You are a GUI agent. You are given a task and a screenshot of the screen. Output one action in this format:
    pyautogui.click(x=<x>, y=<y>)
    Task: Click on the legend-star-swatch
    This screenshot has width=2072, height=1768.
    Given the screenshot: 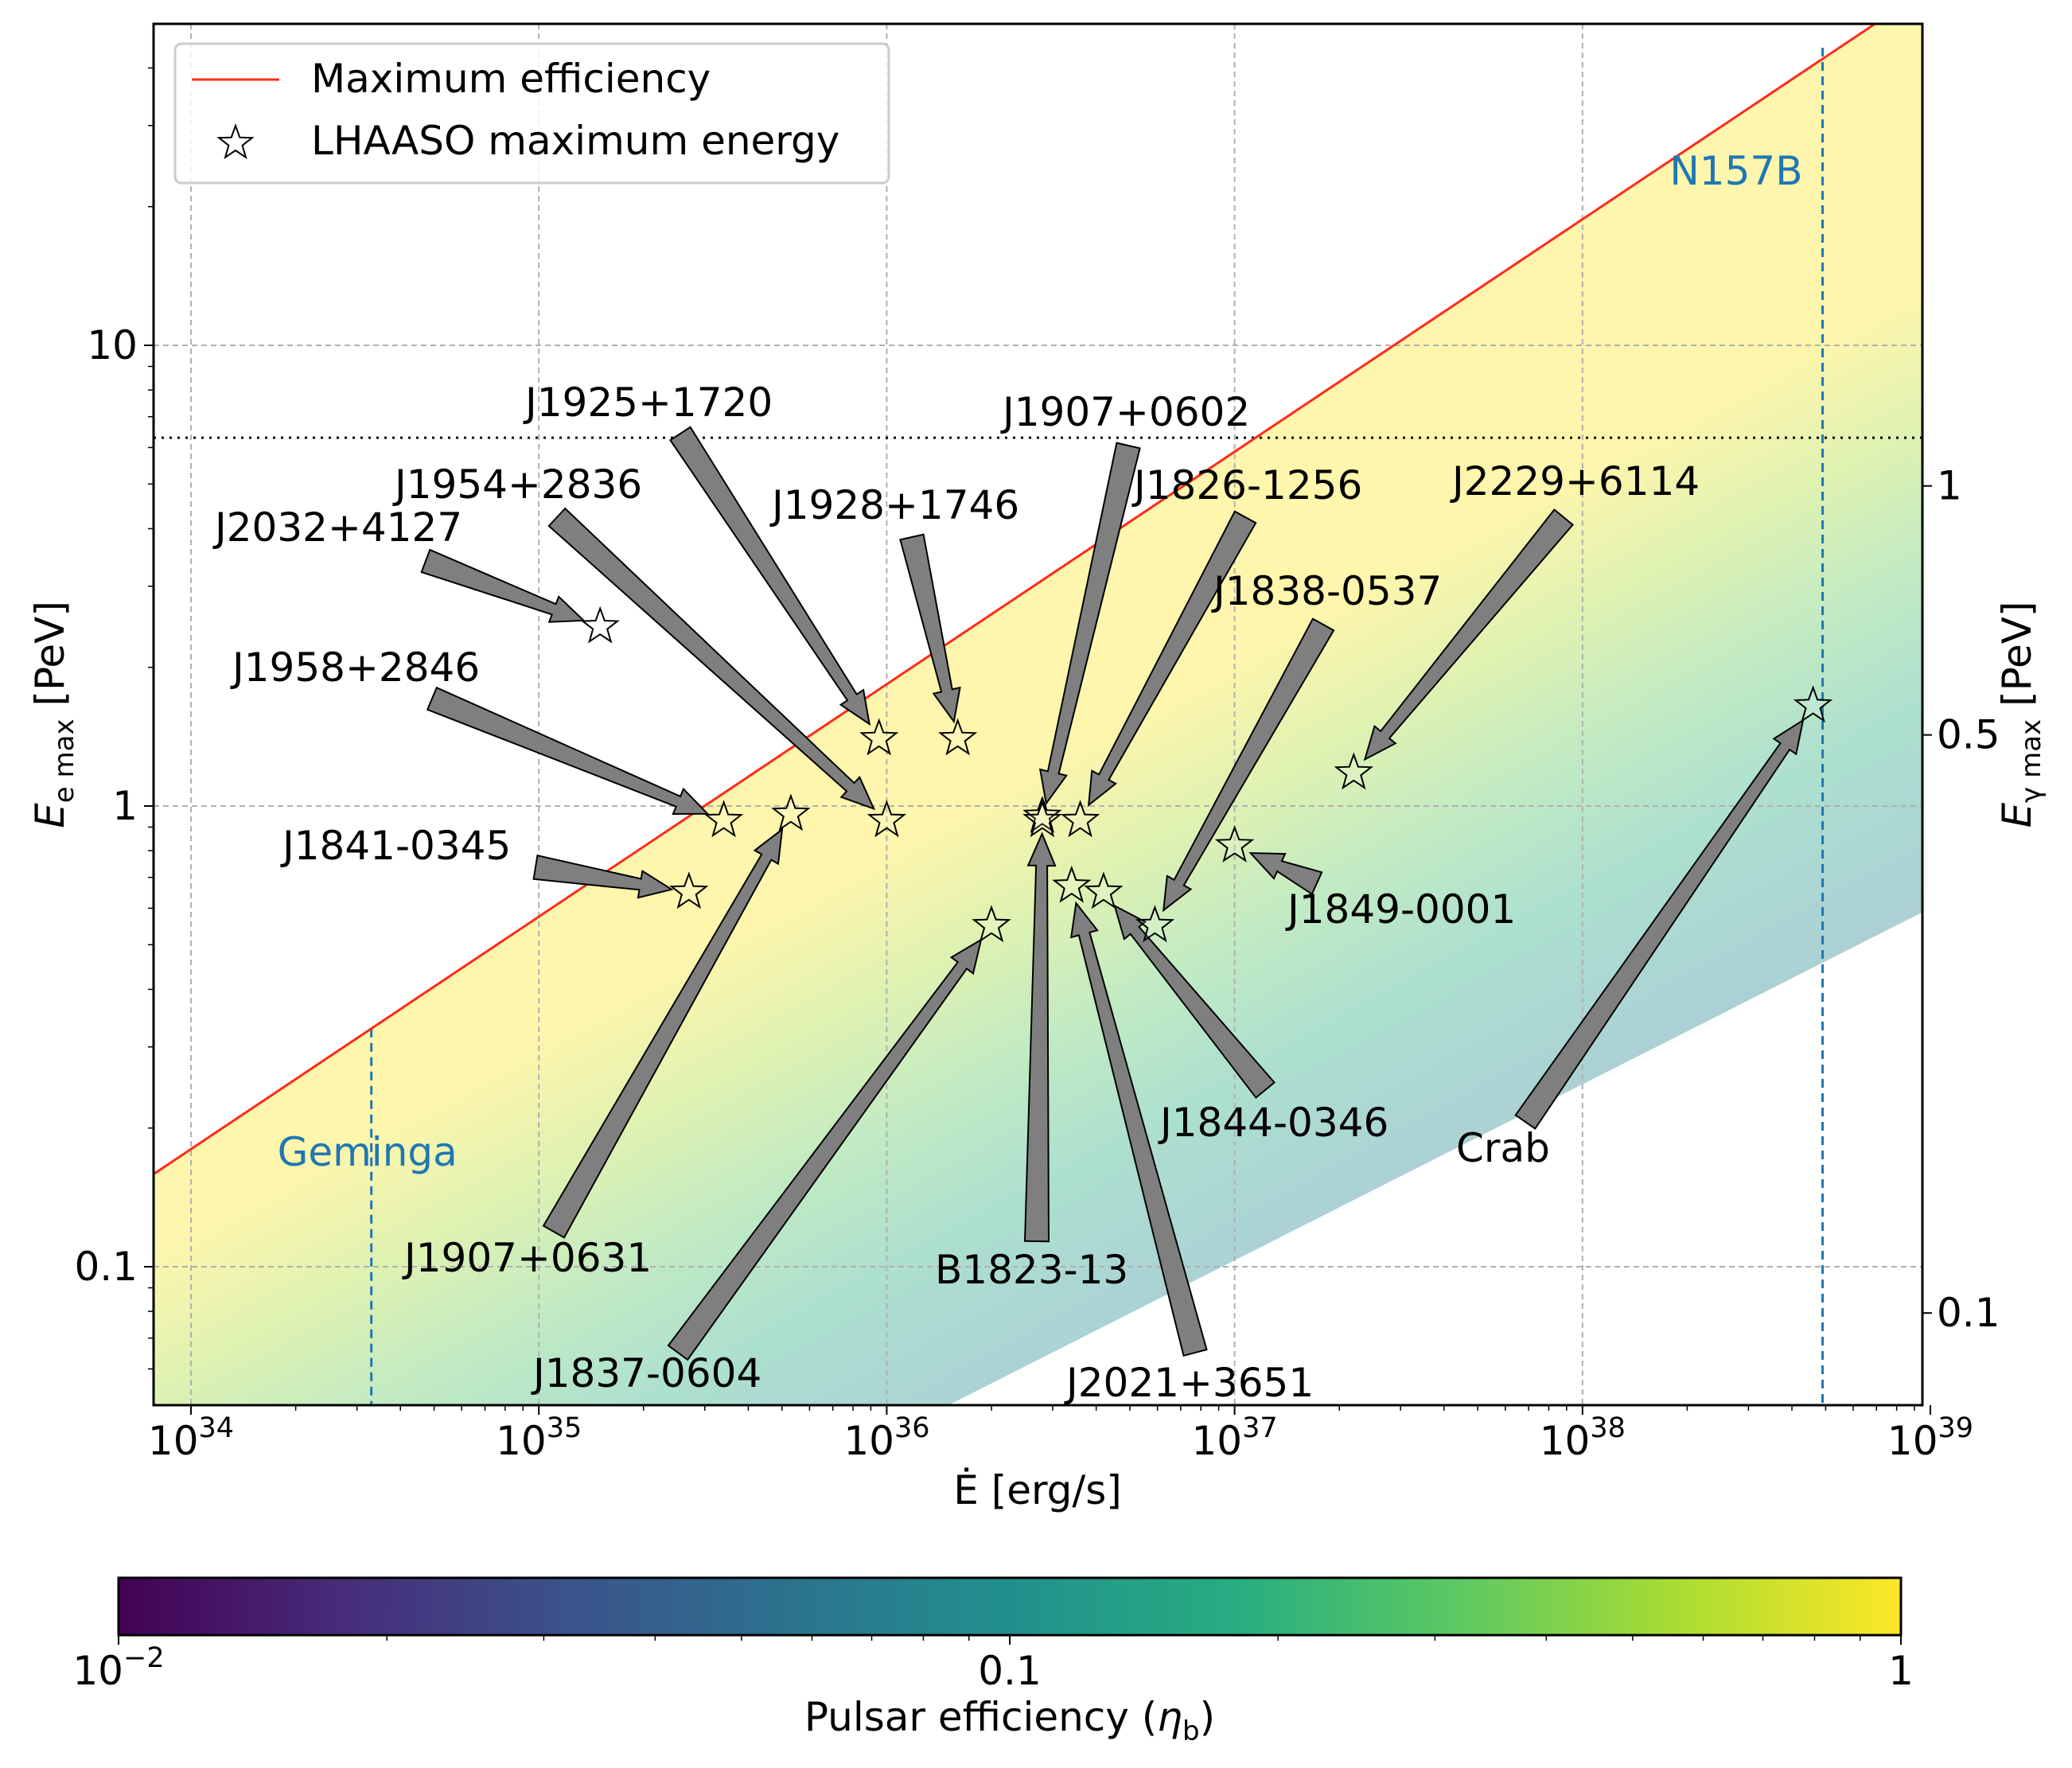 What is the action you would take?
    pyautogui.click(x=236, y=141)
    